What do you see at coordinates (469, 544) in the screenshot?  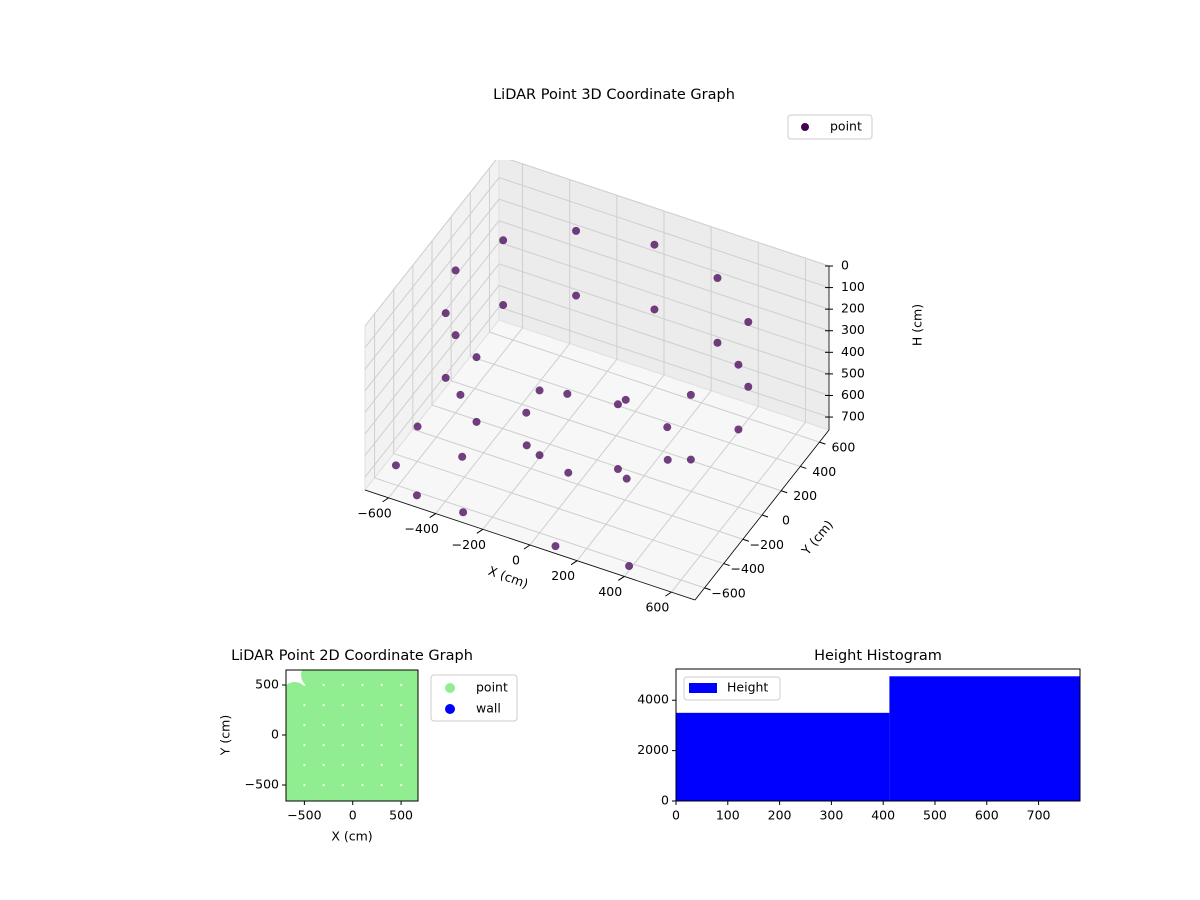 I see `x-tick-label: −200` at bounding box center [469, 544].